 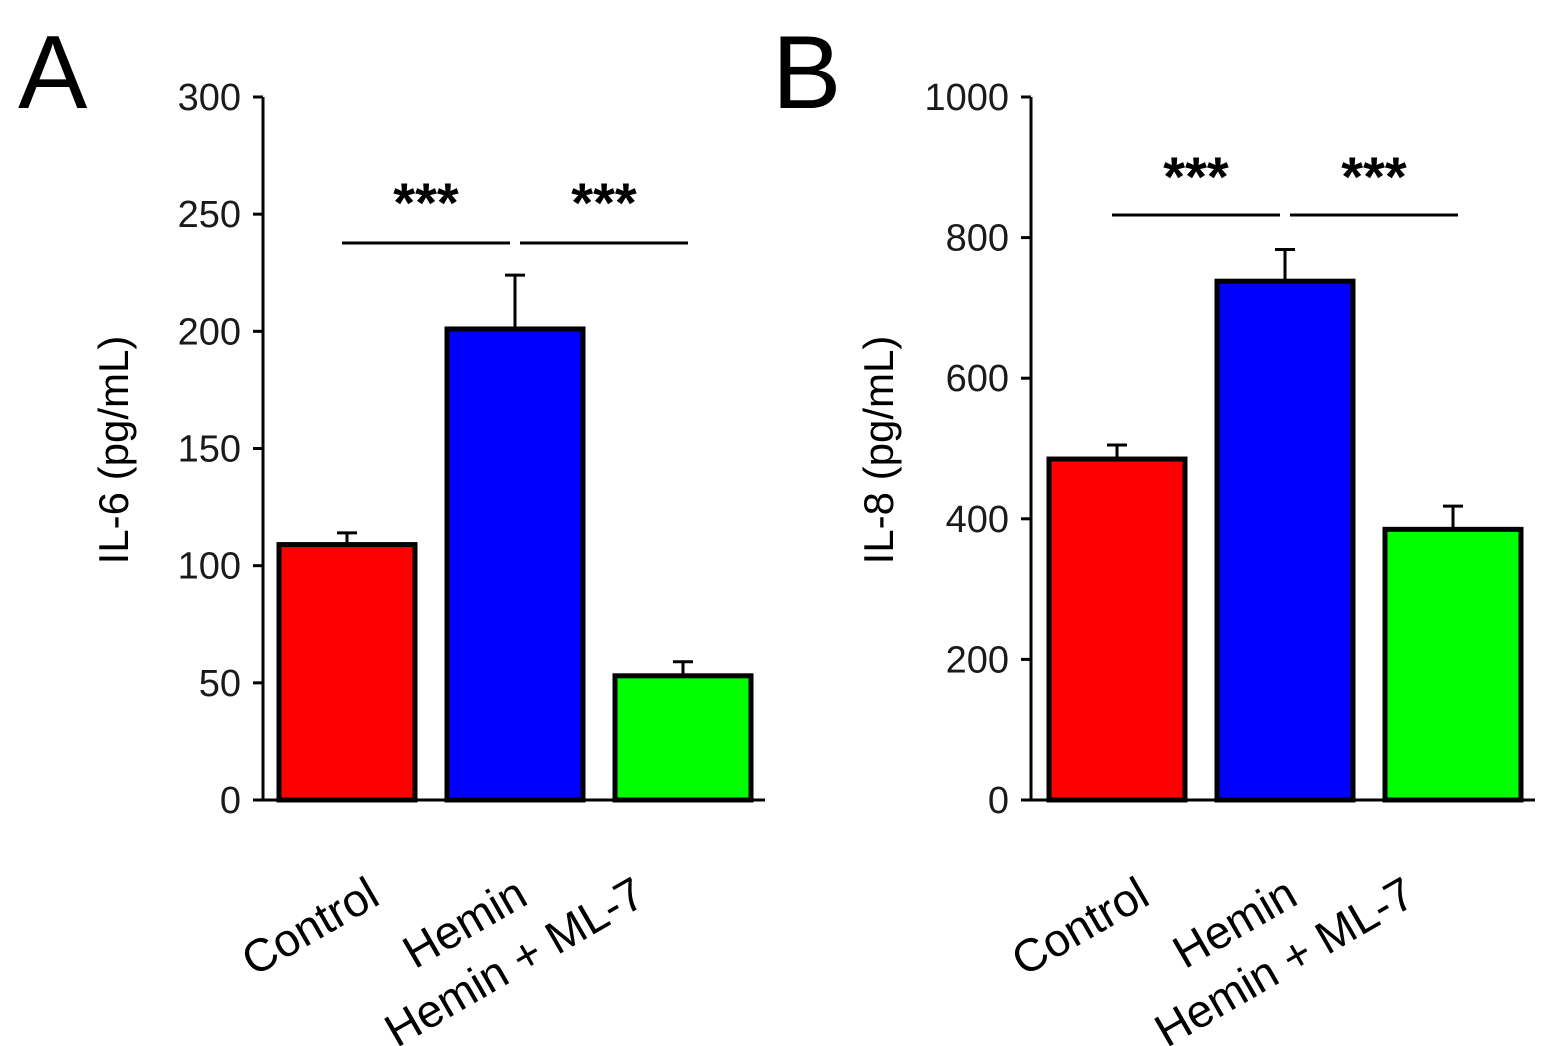 What do you see at coordinates (878, 450) in the screenshot?
I see `y-axis-label: IL-8 (pg/mL)` at bounding box center [878, 450].